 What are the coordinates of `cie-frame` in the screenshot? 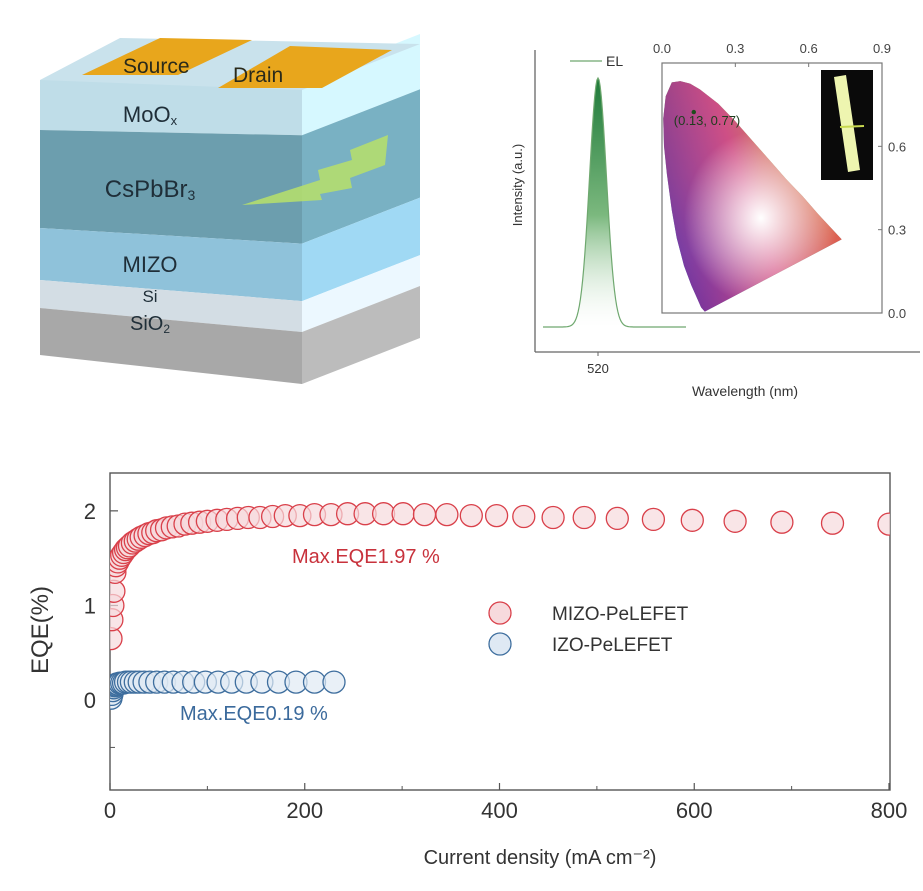 It's located at (772, 188).